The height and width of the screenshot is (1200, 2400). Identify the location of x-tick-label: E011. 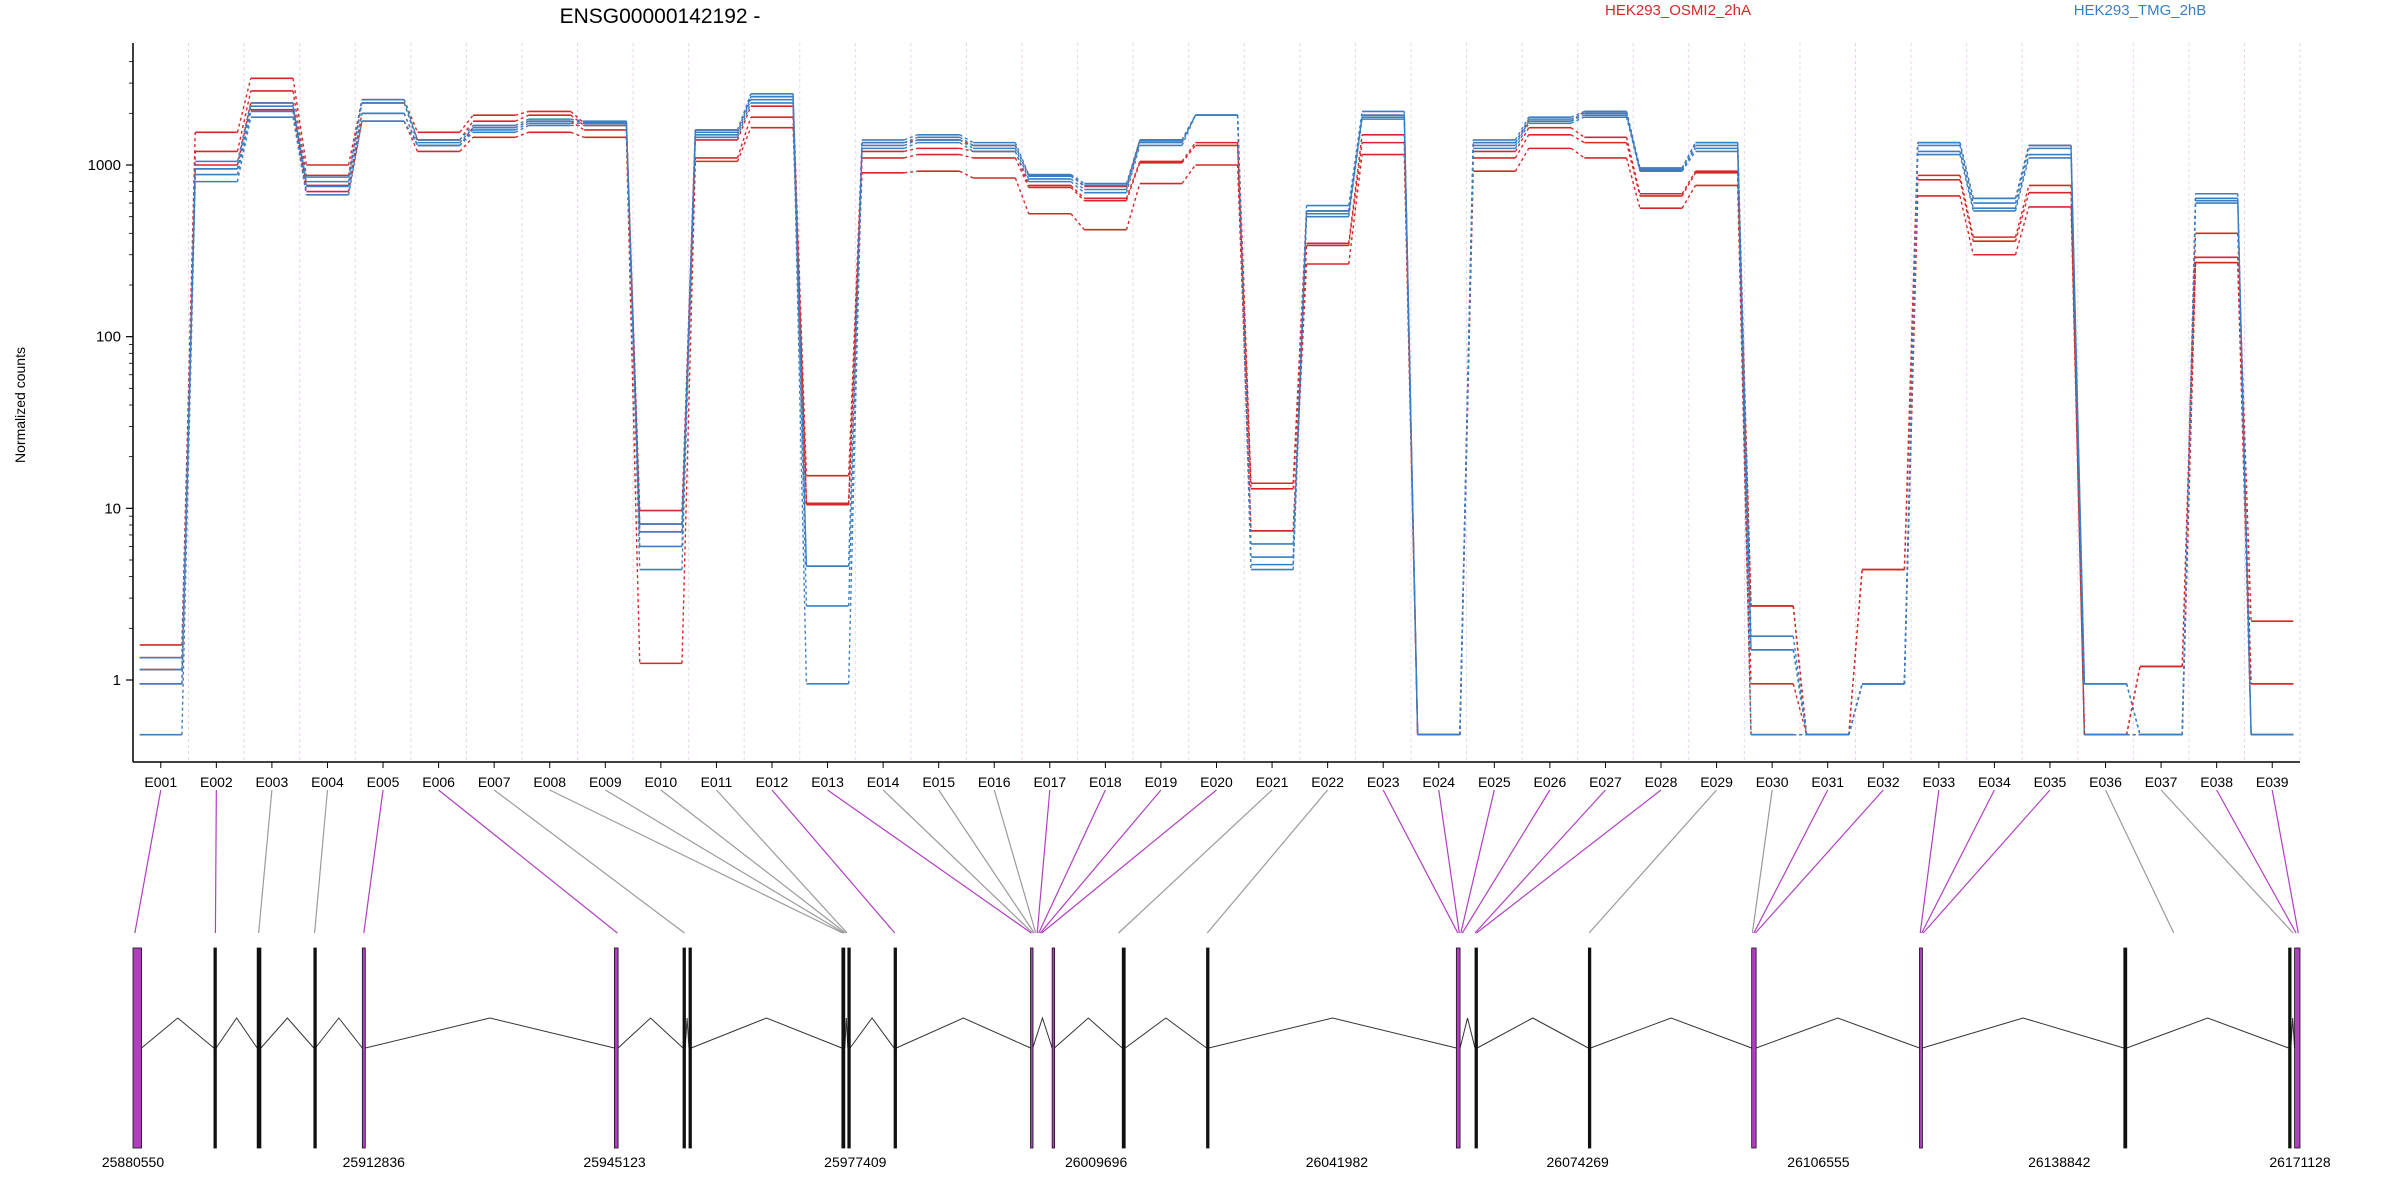
(717, 782).